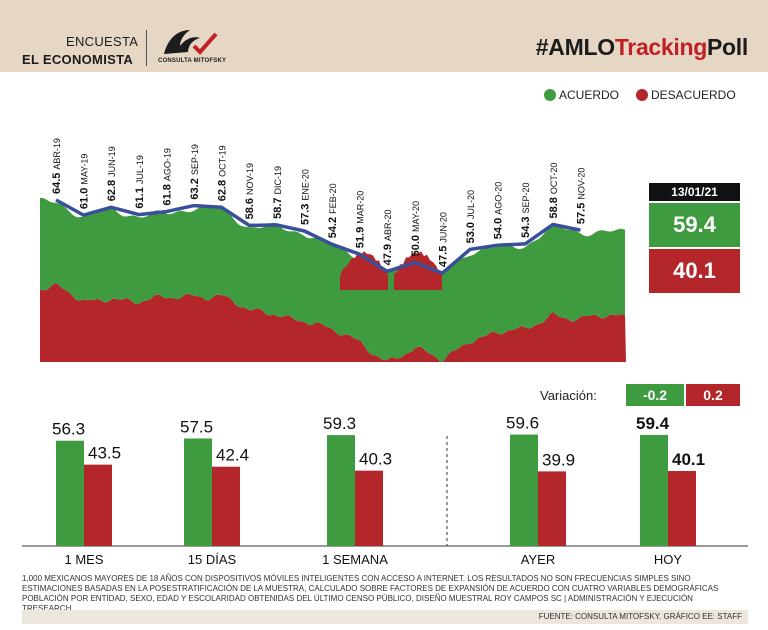 The width and height of the screenshot is (768, 630). Describe the element at coordinates (232, 455) in the screenshot. I see `desacuerdo-bar-label: 42.4` at that location.